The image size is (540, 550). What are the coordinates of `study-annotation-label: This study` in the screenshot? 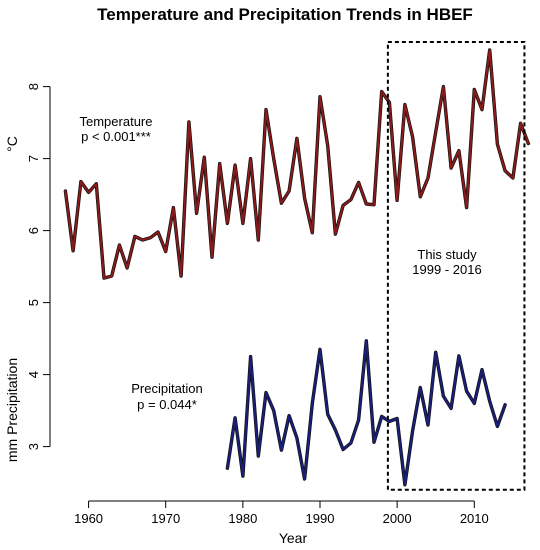 It's located at (447, 254).